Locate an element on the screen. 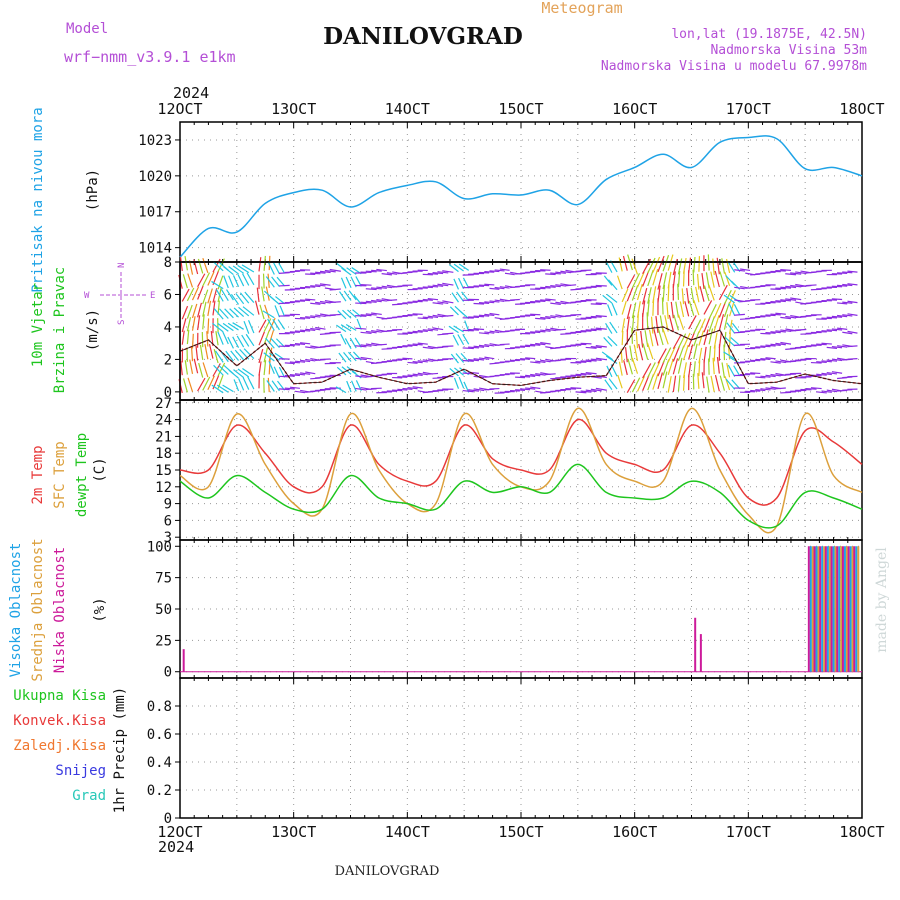 The image size is (900, 900). temp-ytick-label: 12 is located at coordinates (163, 488).